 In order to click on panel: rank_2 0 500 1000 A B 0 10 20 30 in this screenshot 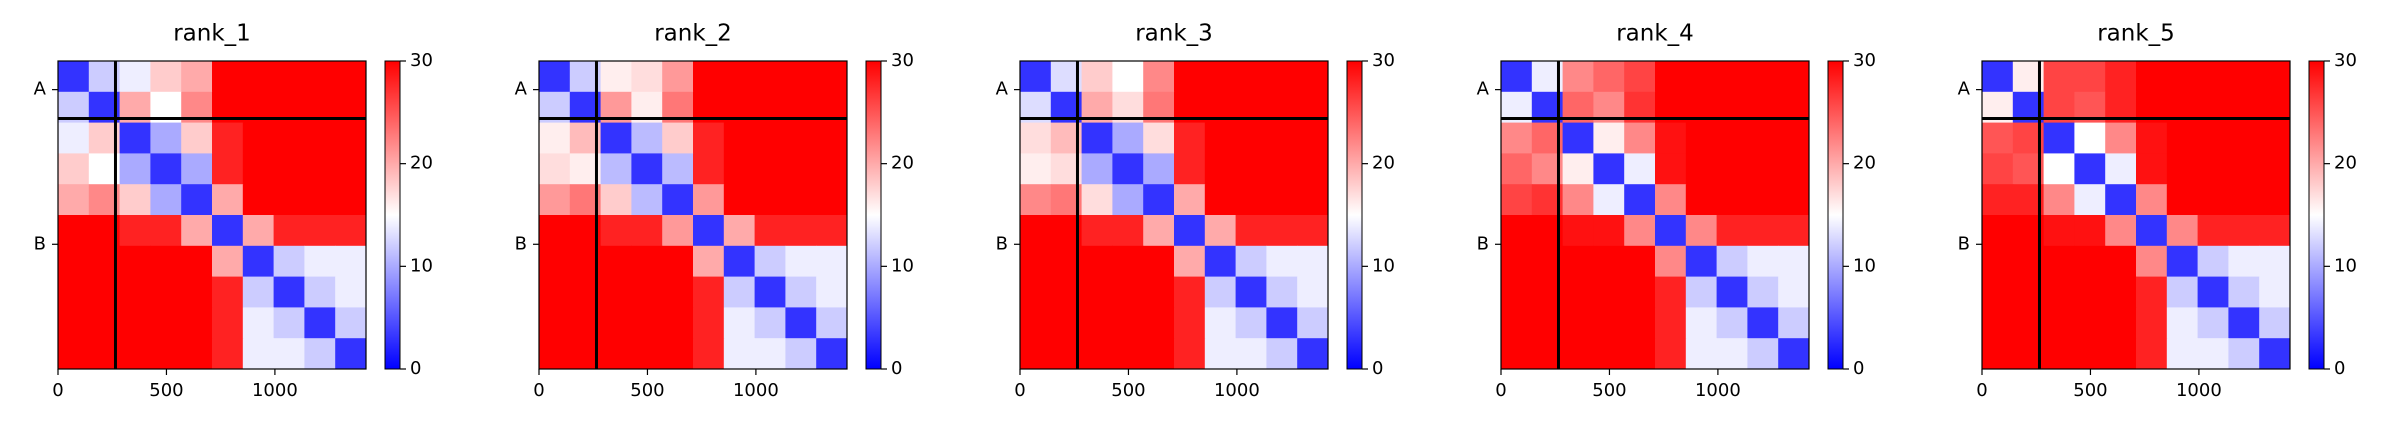, I will do `click(714, 211)`.